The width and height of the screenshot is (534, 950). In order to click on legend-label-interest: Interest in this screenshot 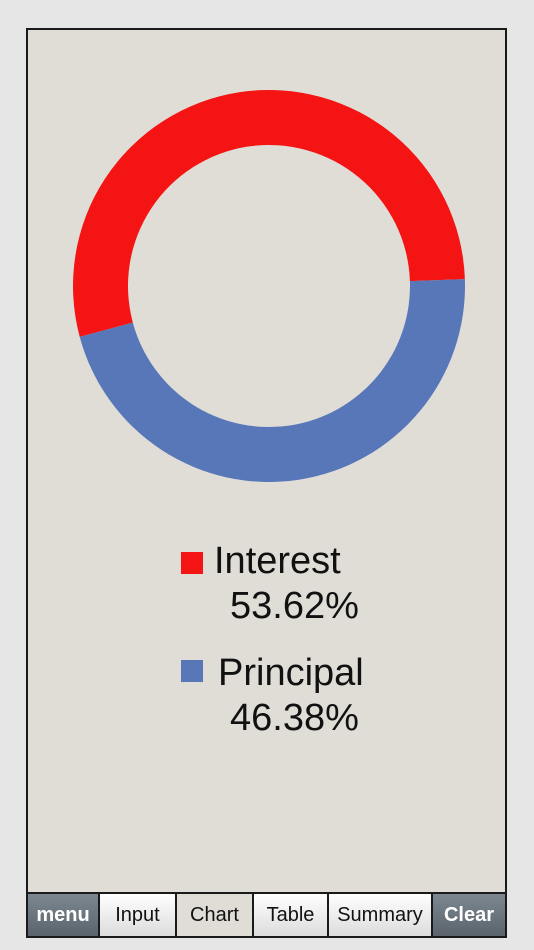, I will do `click(277, 561)`.